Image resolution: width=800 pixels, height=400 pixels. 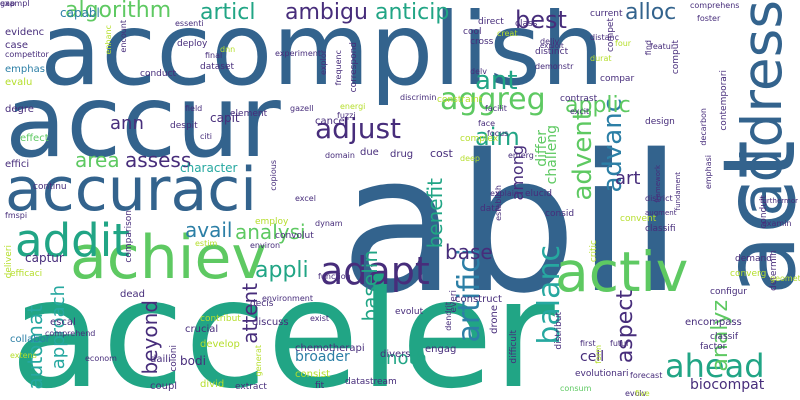 I want to click on cloud-word: analysi, so click(x=270, y=232).